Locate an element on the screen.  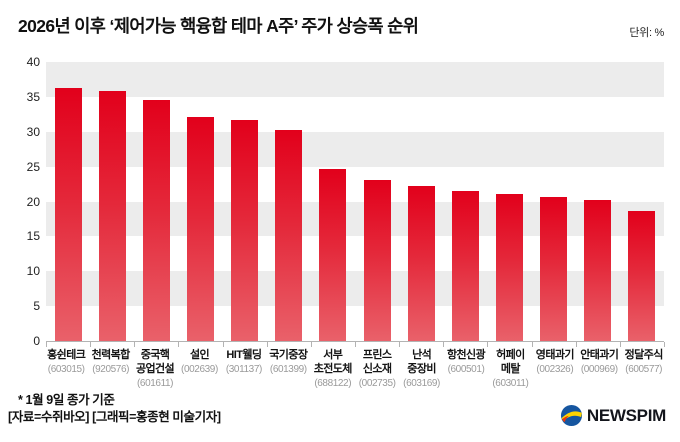
category-name: 설인 is located at coordinates (199, 355).